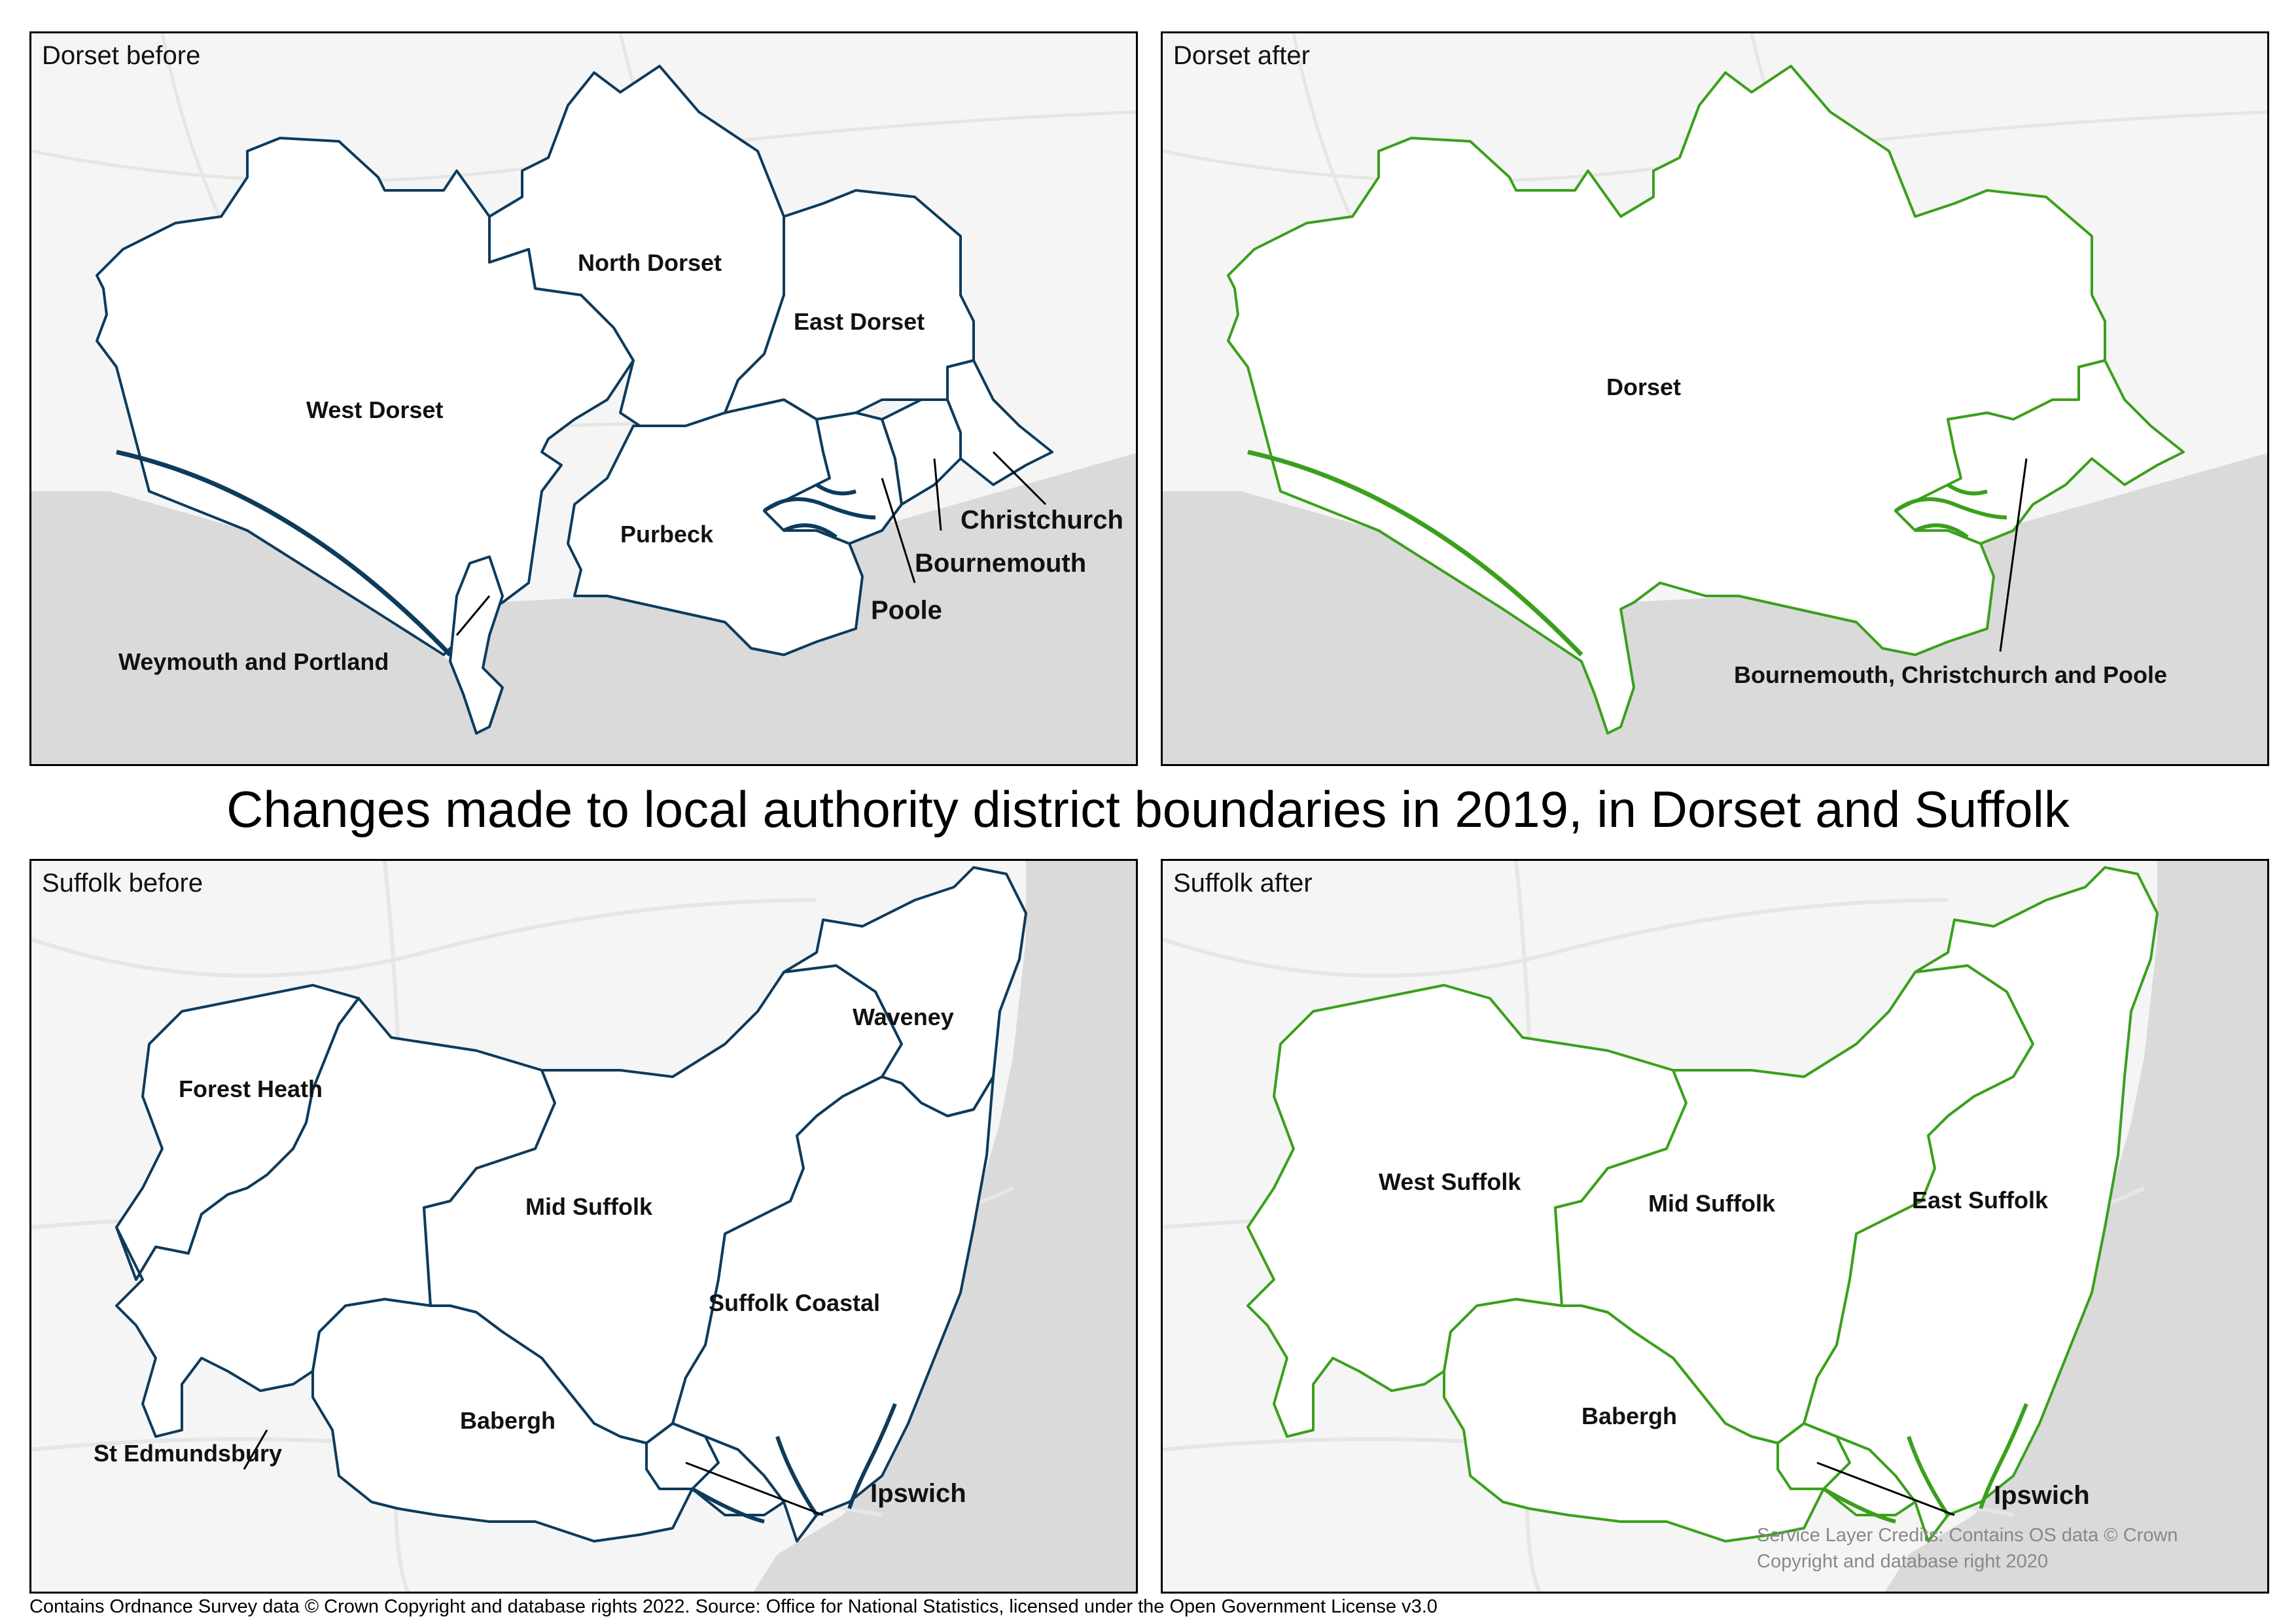 The width and height of the screenshot is (2296, 1623). Describe the element at coordinates (667, 535) in the screenshot. I see `label-purbeck: Purbeck` at that location.